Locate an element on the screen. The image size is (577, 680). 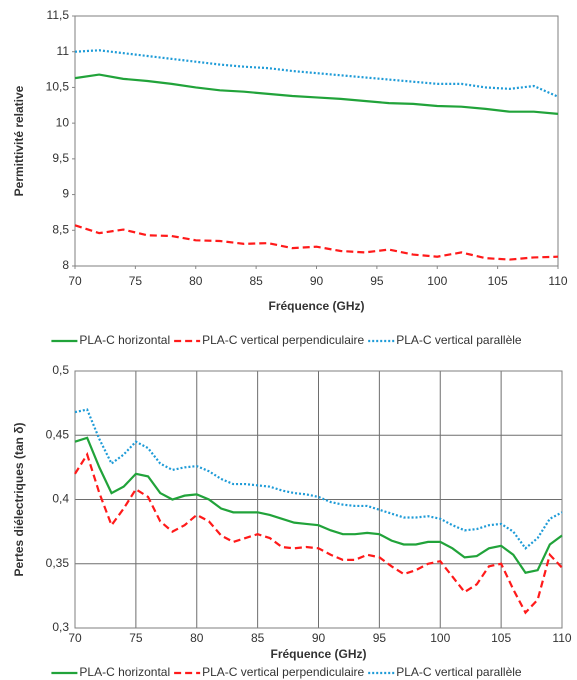
y-tick-label: 11 is located at coordinates (63, 51).